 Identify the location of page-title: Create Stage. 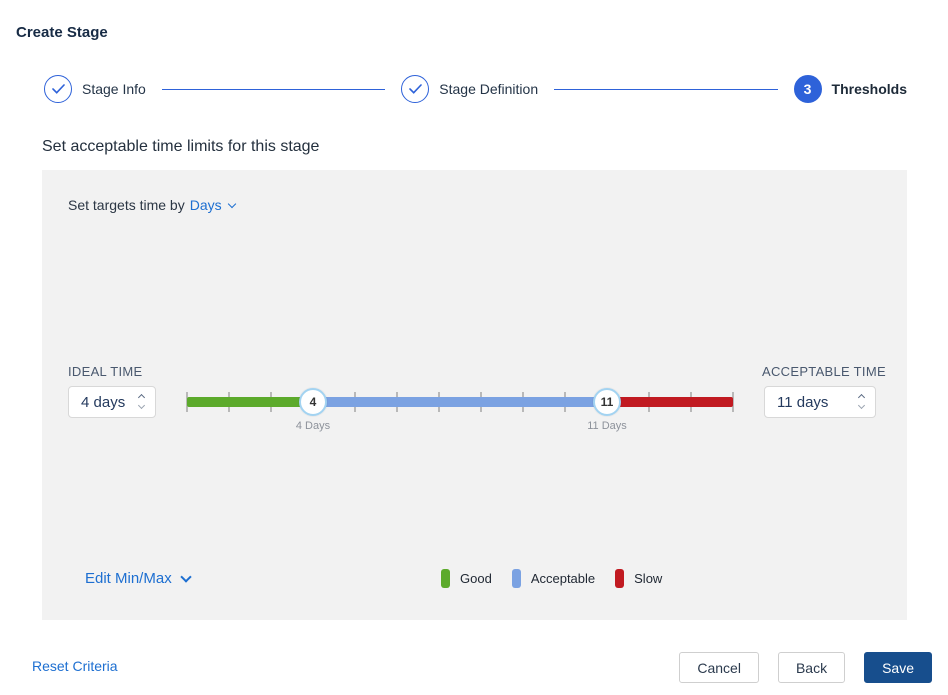
(62, 32).